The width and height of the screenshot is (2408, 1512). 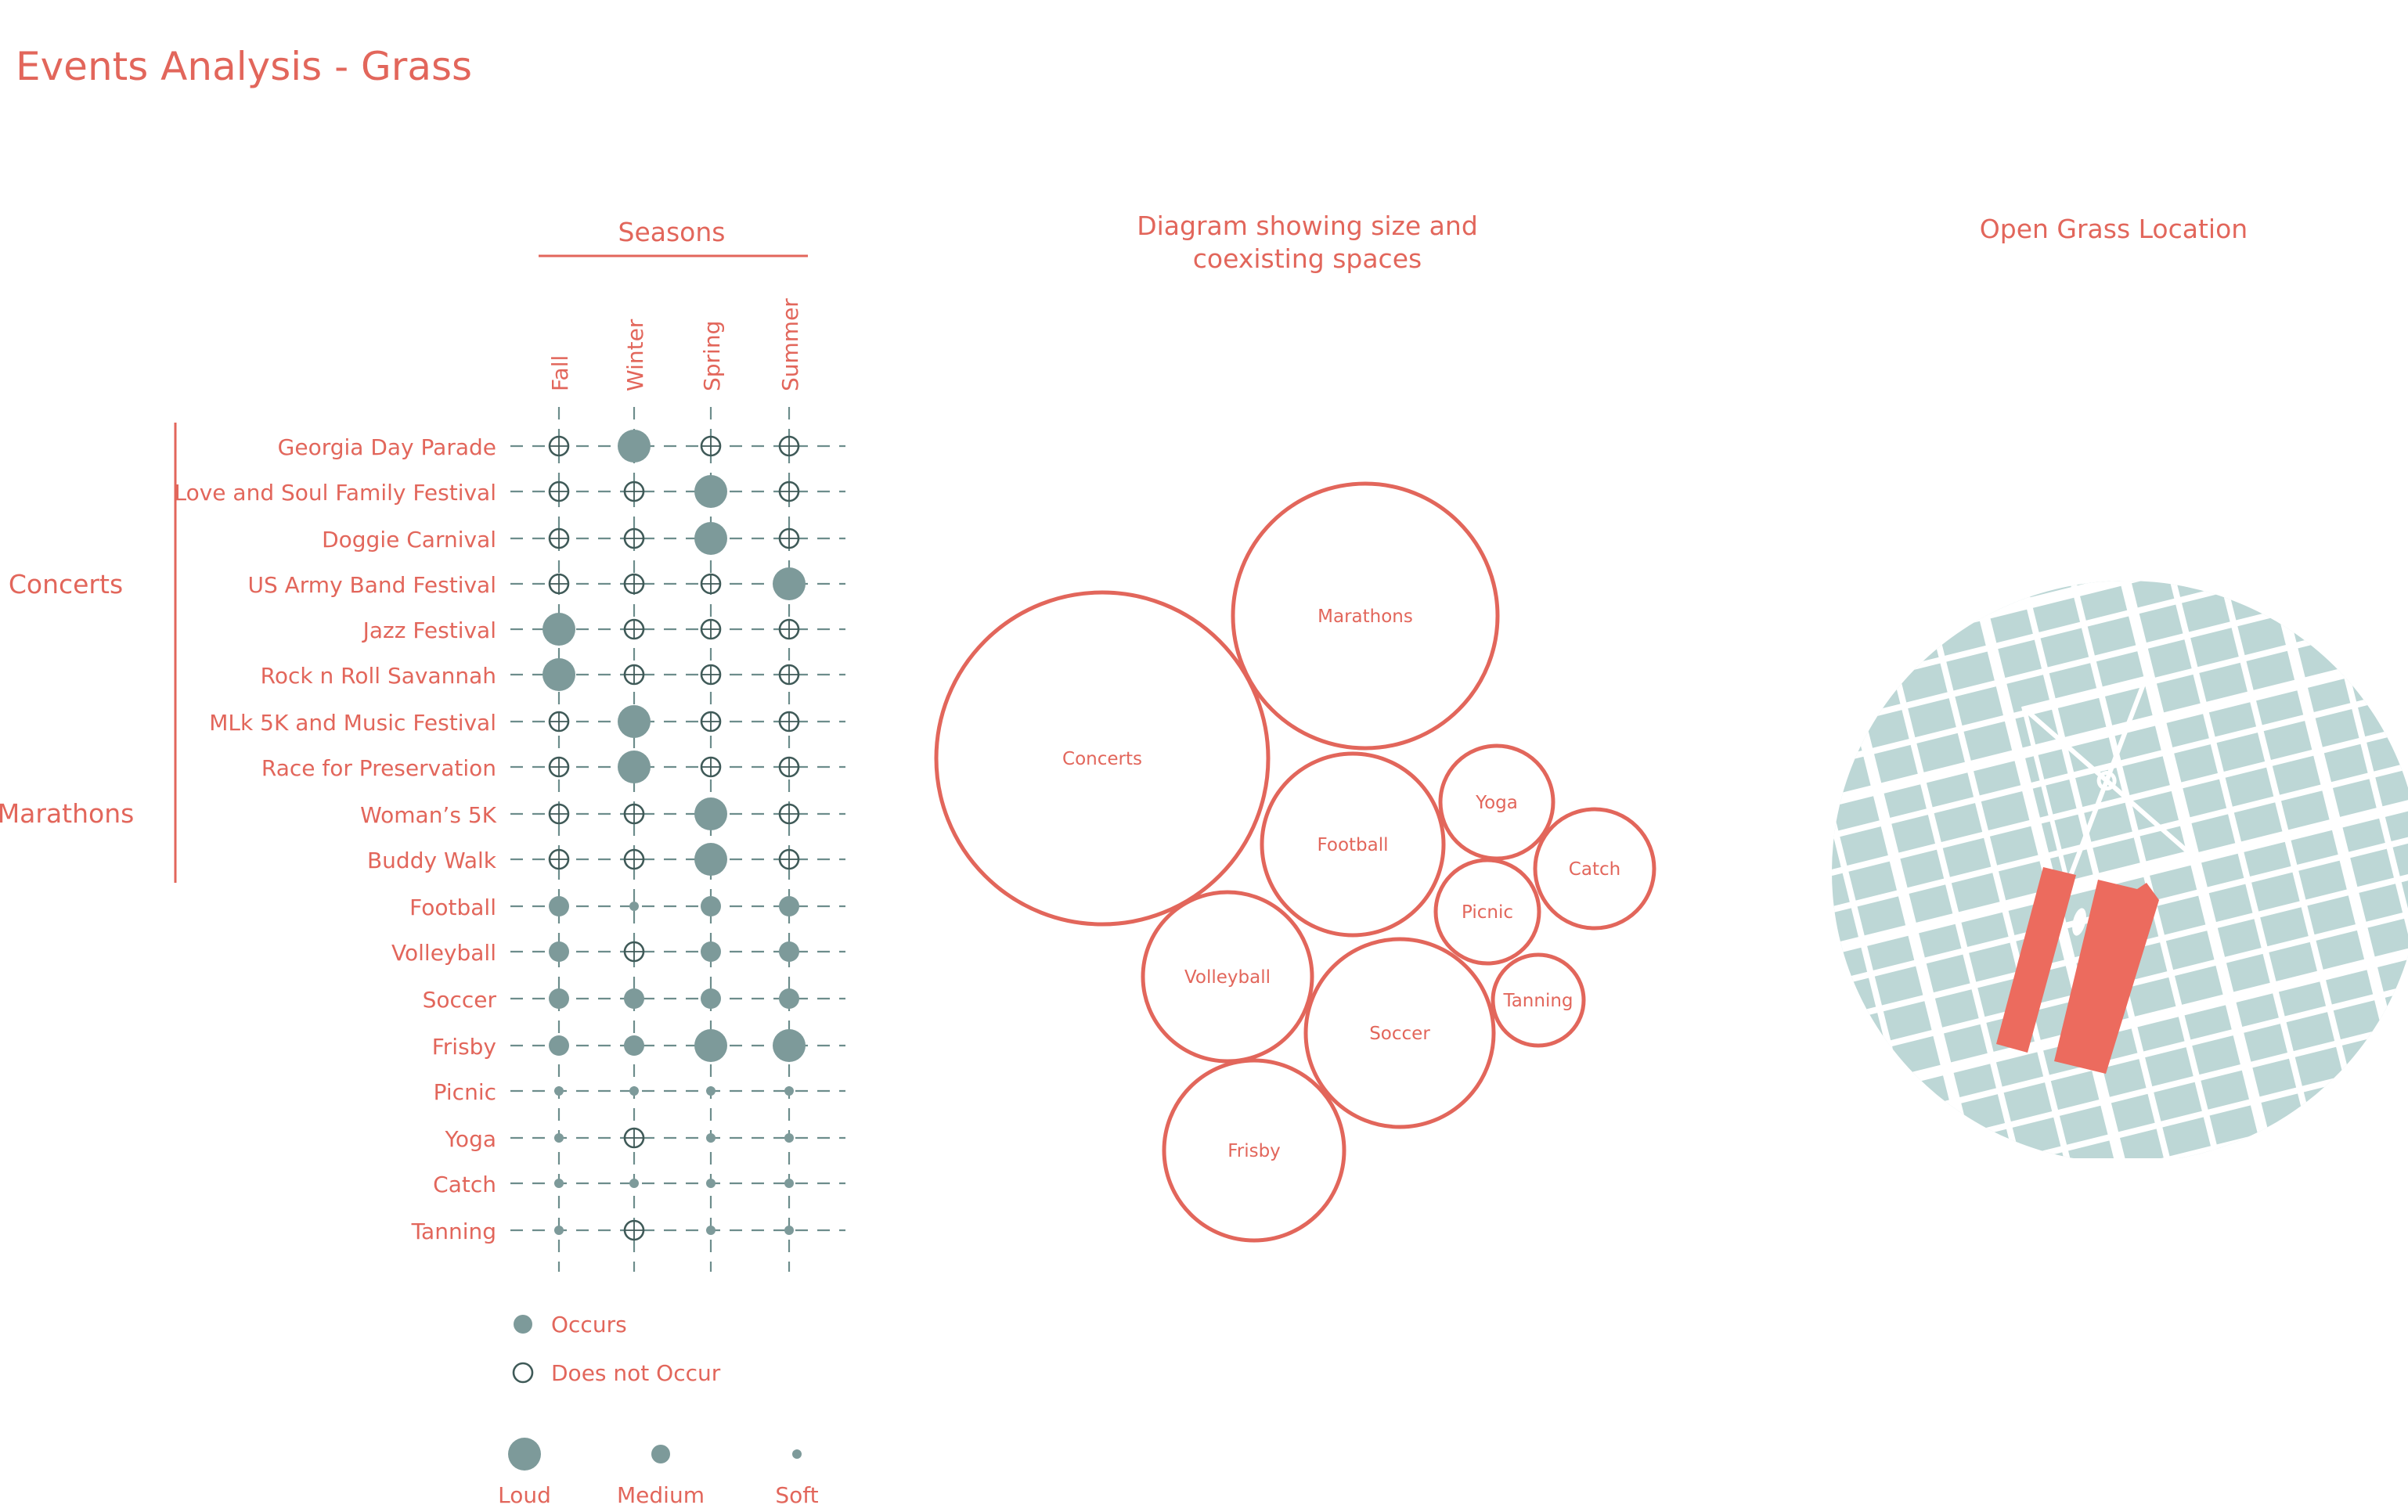 What do you see at coordinates (409, 540) in the screenshot?
I see `row-label: Doggie Carnival` at bounding box center [409, 540].